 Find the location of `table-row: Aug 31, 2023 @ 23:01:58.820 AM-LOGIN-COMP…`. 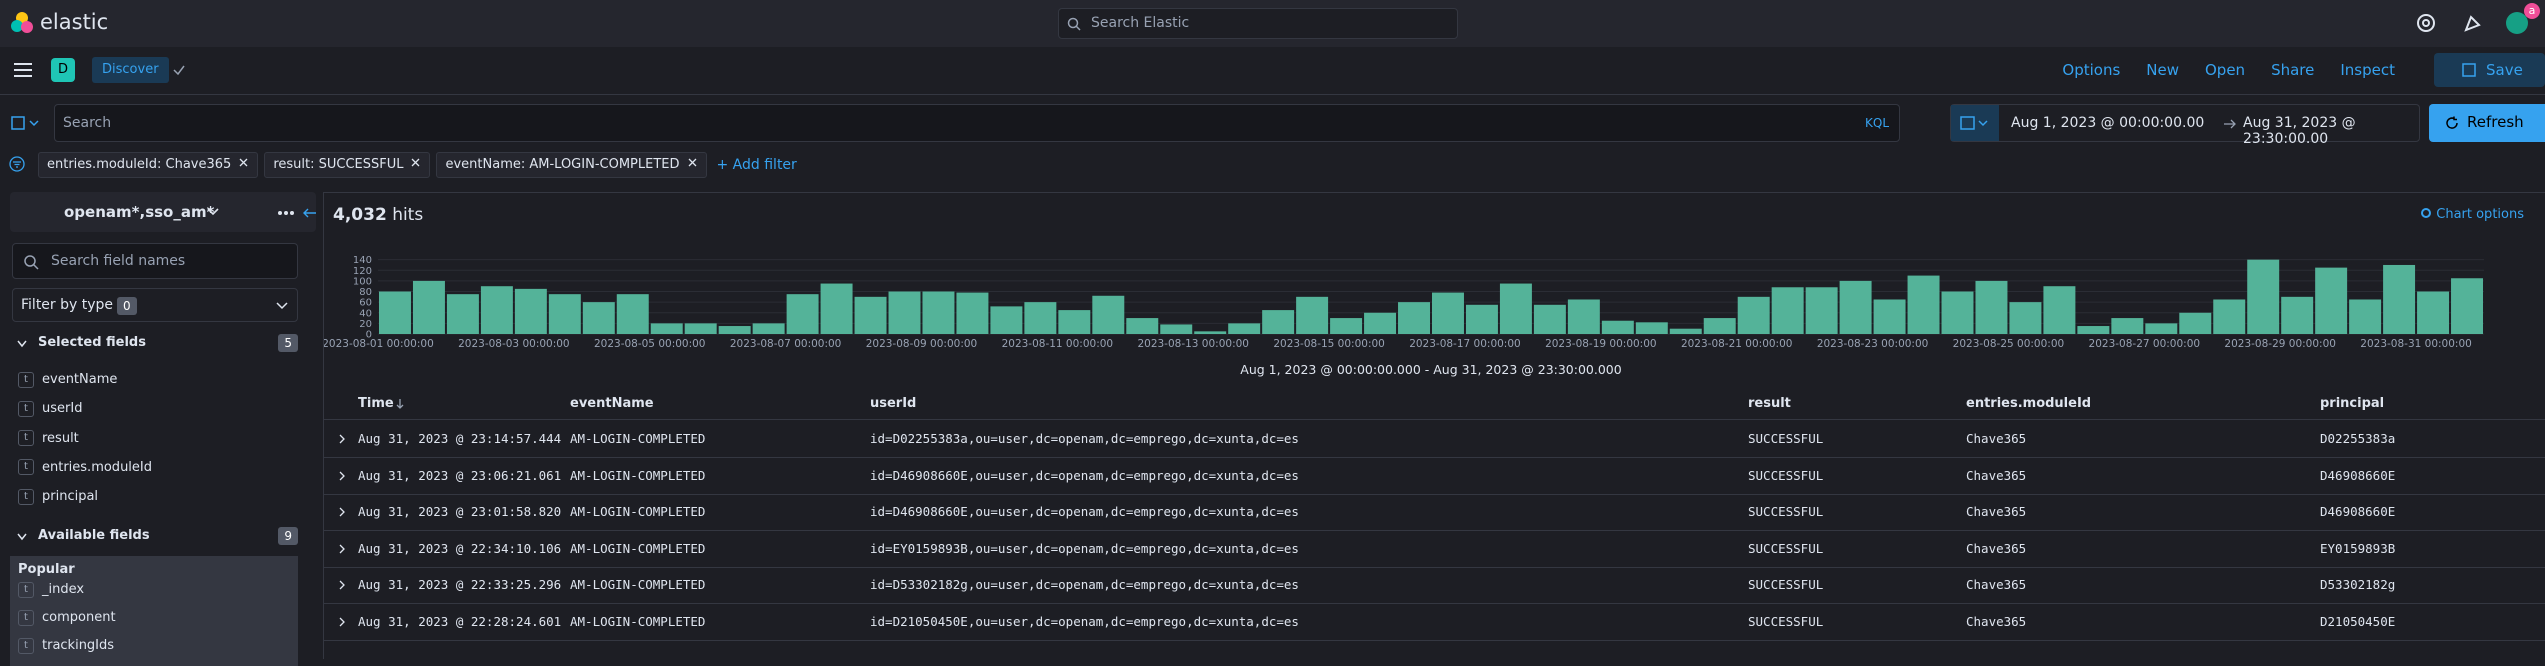

table-row: Aug 31, 2023 @ 23:01:58.820 AM-LOGIN-COMP… is located at coordinates (1434, 513).